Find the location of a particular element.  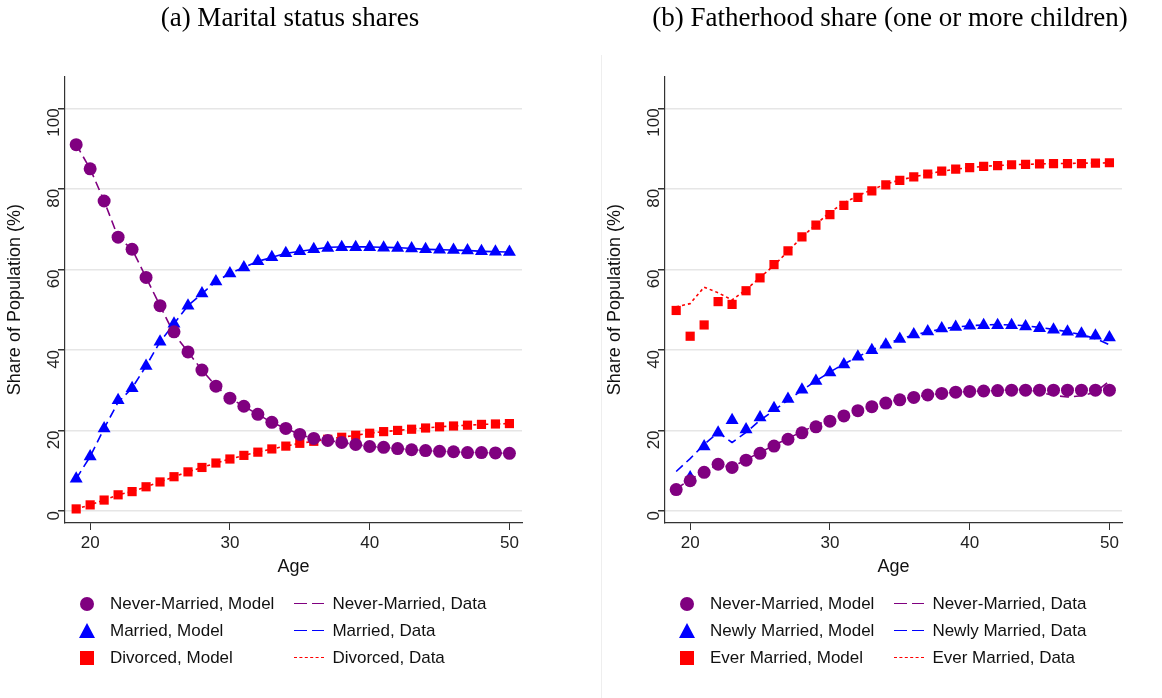

legend-label: Divorced, Data is located at coordinates (388, 657).